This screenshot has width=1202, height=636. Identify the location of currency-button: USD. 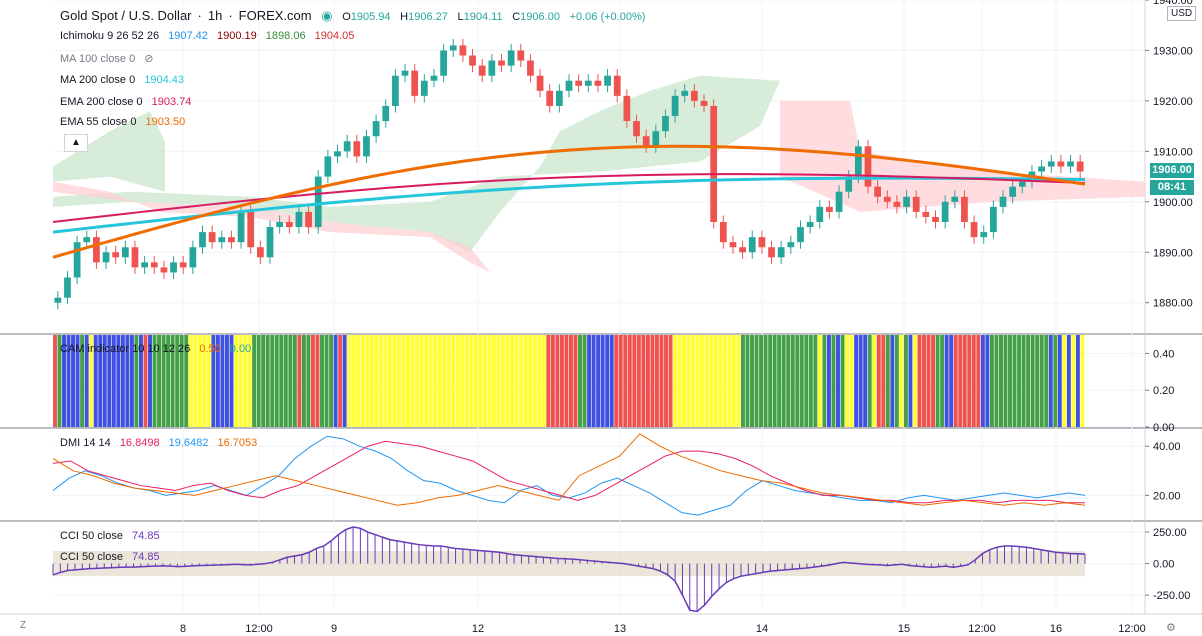
(1182, 13).